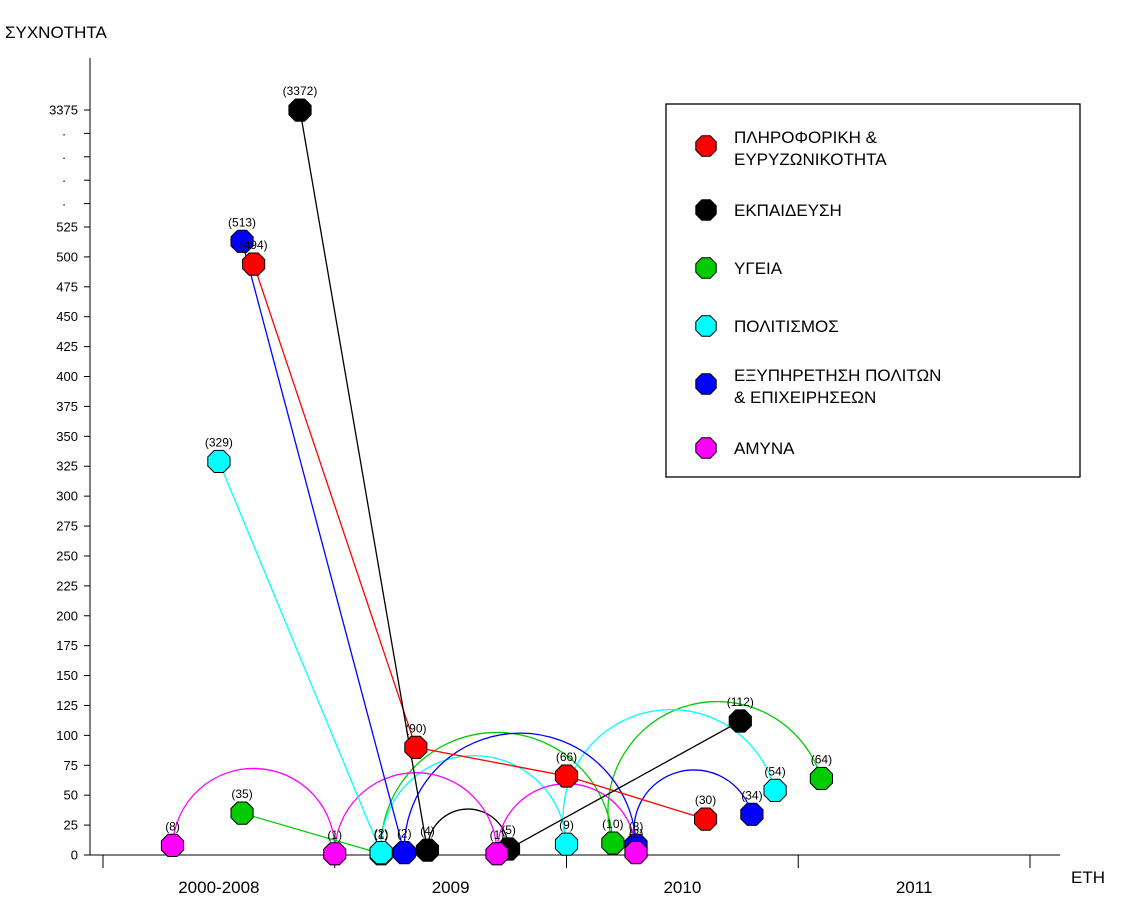 The height and width of the screenshot is (902, 1126). What do you see at coordinates (566, 825) in the screenshot?
I see `data-label: (9)` at bounding box center [566, 825].